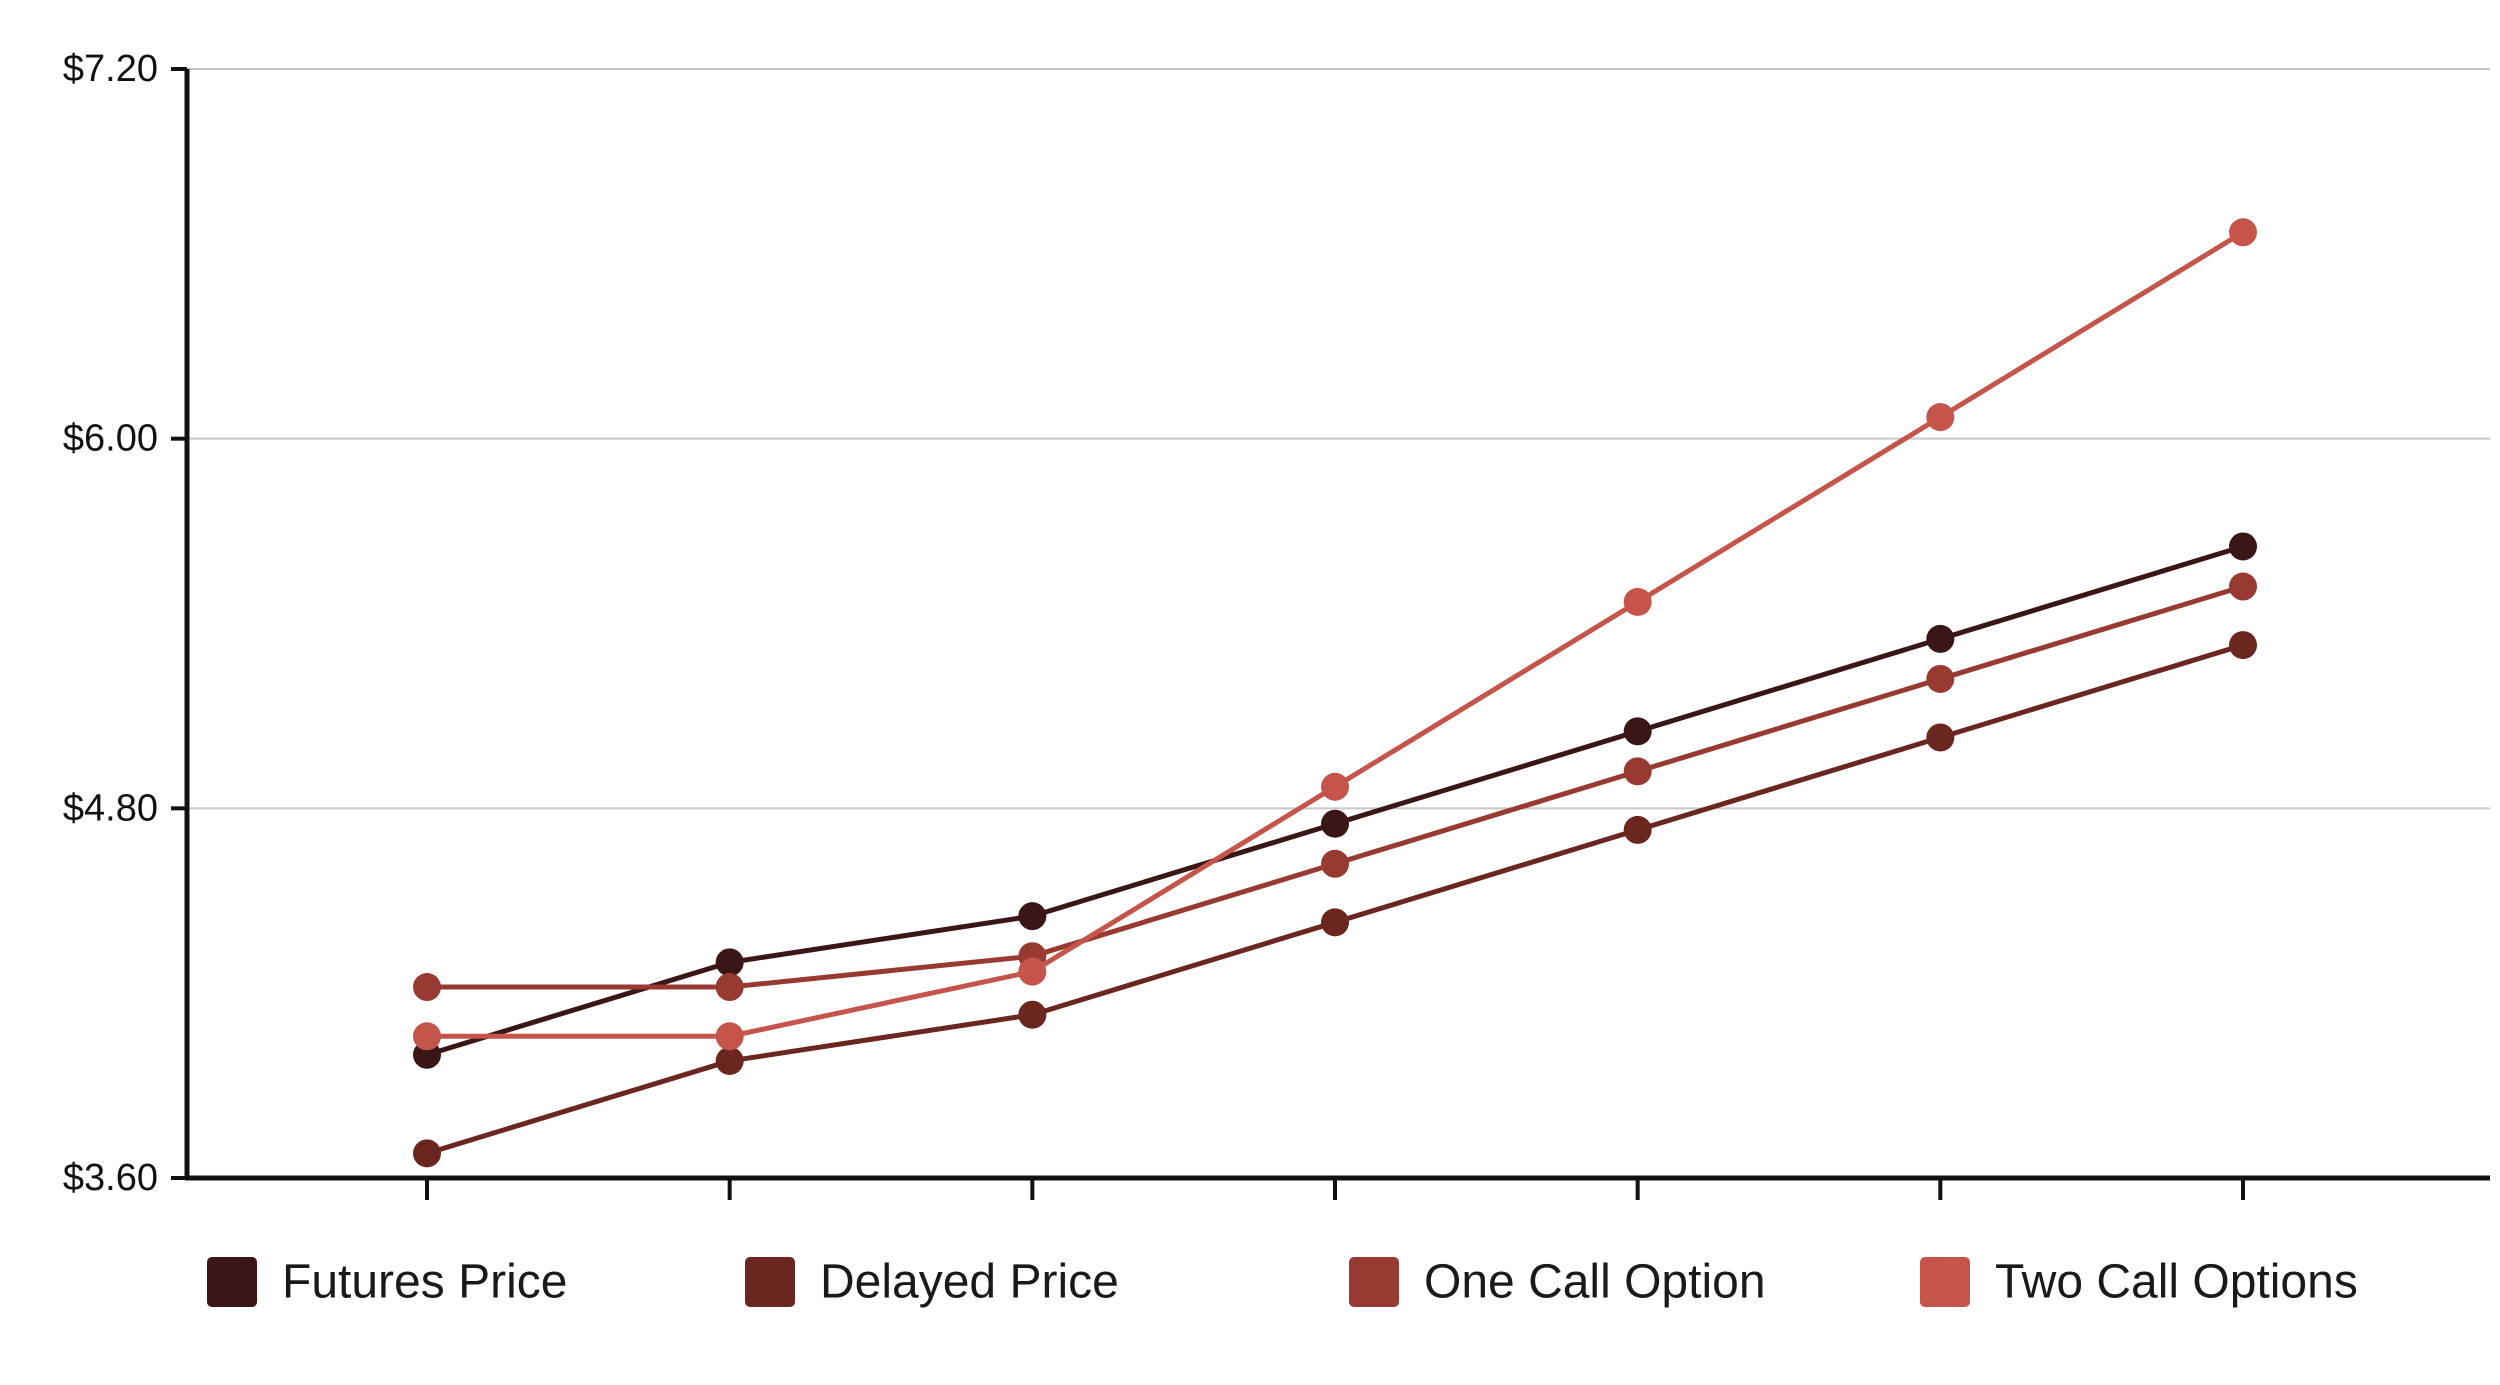  I want to click on y-tick-label: $6.00, so click(110, 439).